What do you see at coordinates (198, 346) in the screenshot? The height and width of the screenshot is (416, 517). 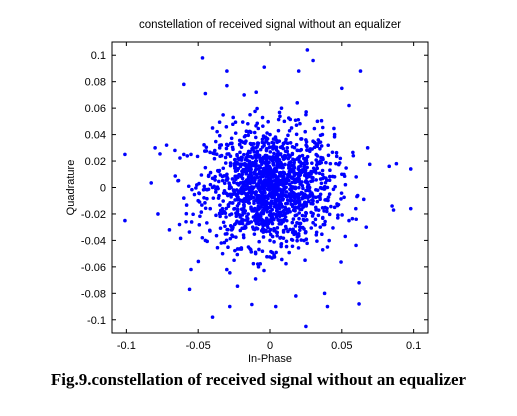 I see `x-tick-label: -0.05` at bounding box center [198, 346].